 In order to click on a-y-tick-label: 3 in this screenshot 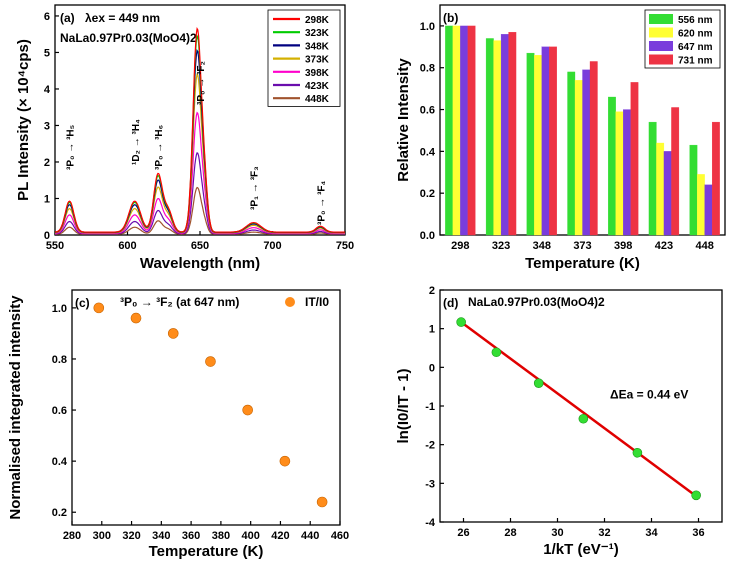, I will do `click(47, 126)`.